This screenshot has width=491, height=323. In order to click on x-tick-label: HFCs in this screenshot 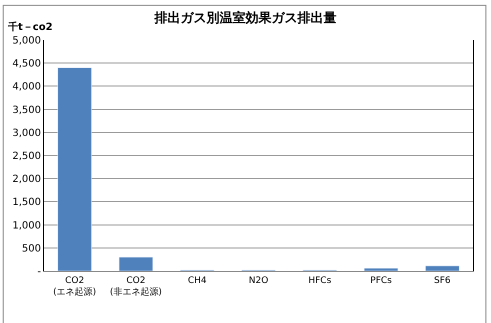, I will do `click(320, 281)`.